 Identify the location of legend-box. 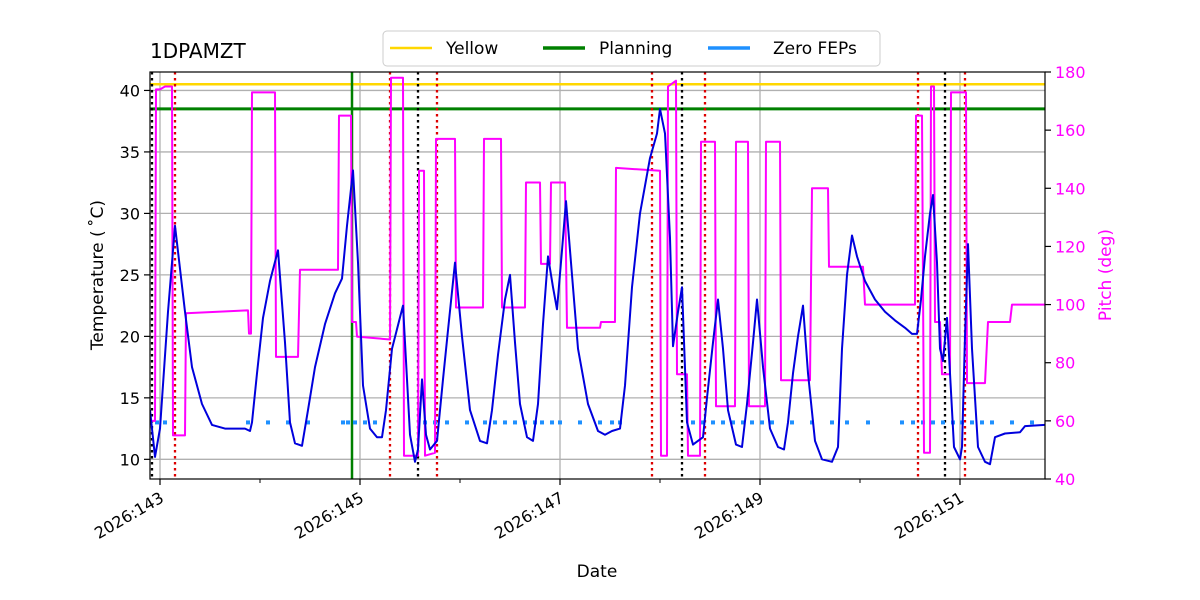
(631, 48).